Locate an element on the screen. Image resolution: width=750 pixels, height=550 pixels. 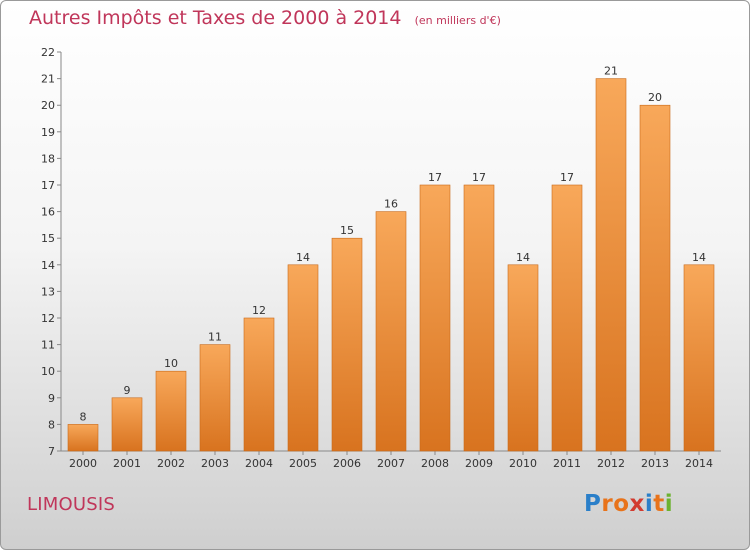
y-tick-label: 10 is located at coordinates (48, 371).